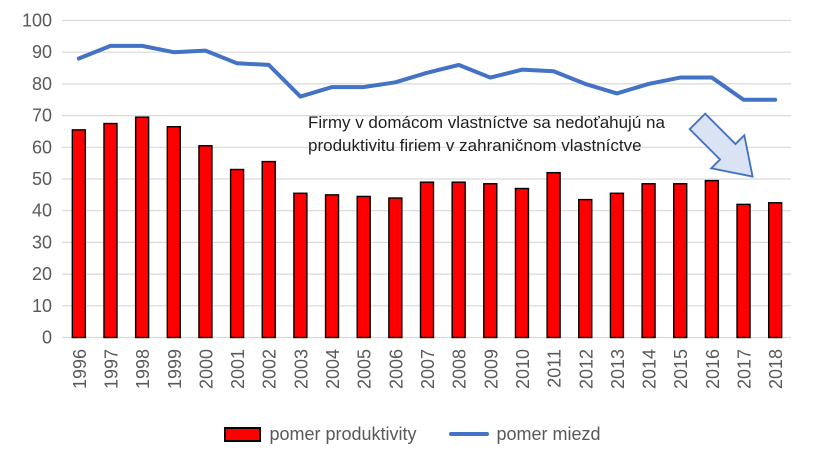 This screenshot has width=825, height=463. I want to click on bar-2011, so click(553, 255).